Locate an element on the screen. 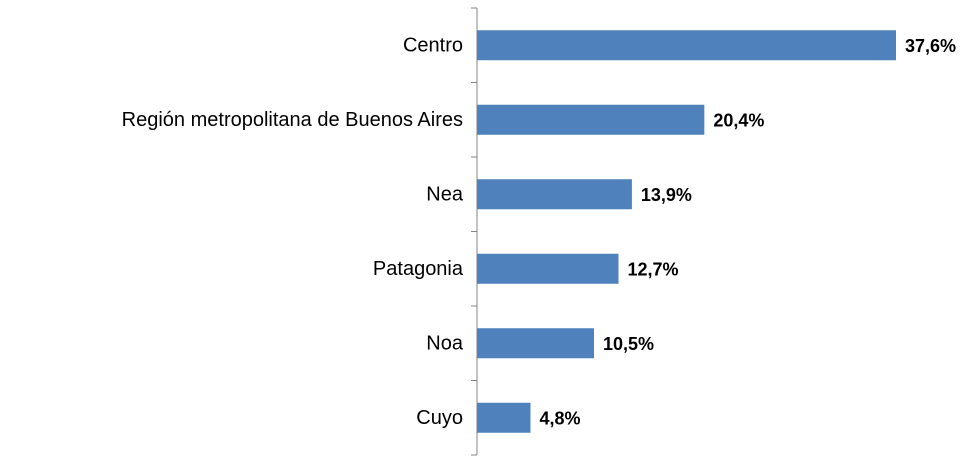 The image size is (979, 457). data-label: 13,9% is located at coordinates (666, 195).